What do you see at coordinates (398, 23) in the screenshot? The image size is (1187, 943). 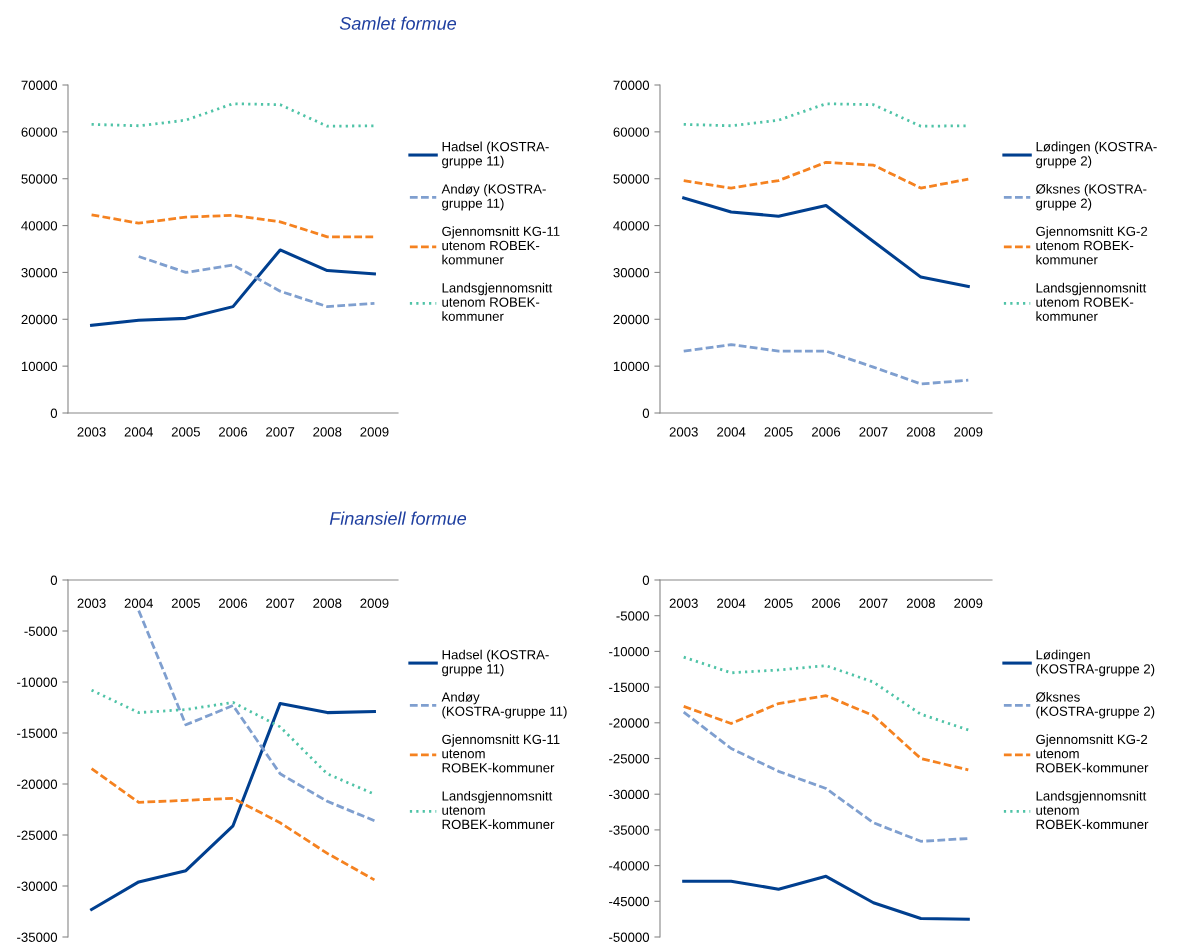 I see `chart-title: Samlet formue` at bounding box center [398, 23].